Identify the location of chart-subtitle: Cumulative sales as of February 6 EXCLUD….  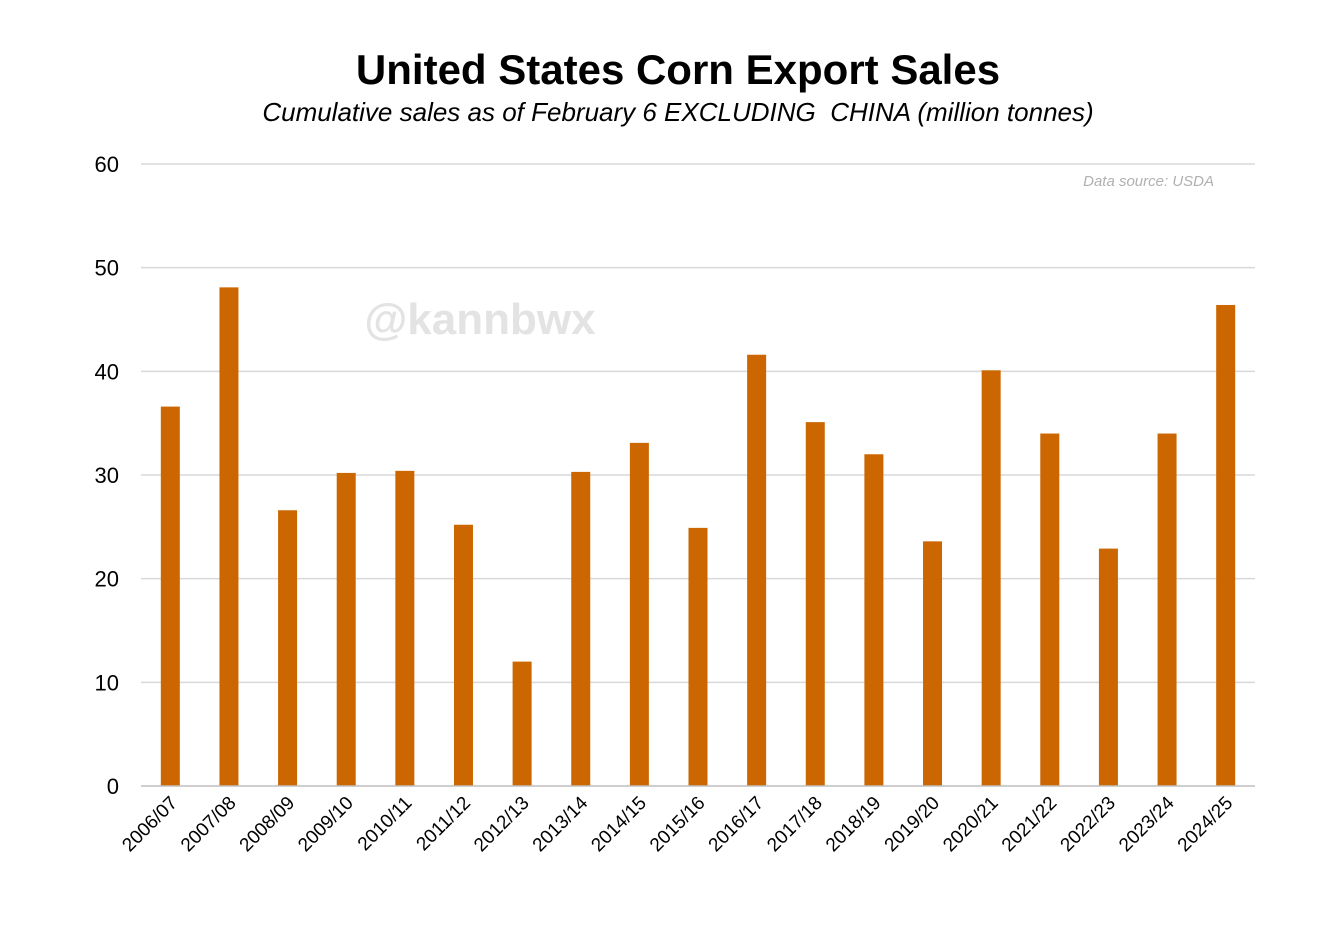
(677, 112).